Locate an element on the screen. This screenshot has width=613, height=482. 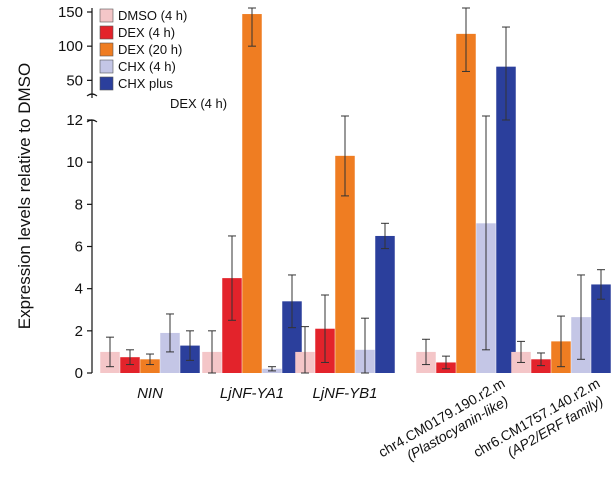
y-tick-label: 2 is located at coordinates (79, 331).